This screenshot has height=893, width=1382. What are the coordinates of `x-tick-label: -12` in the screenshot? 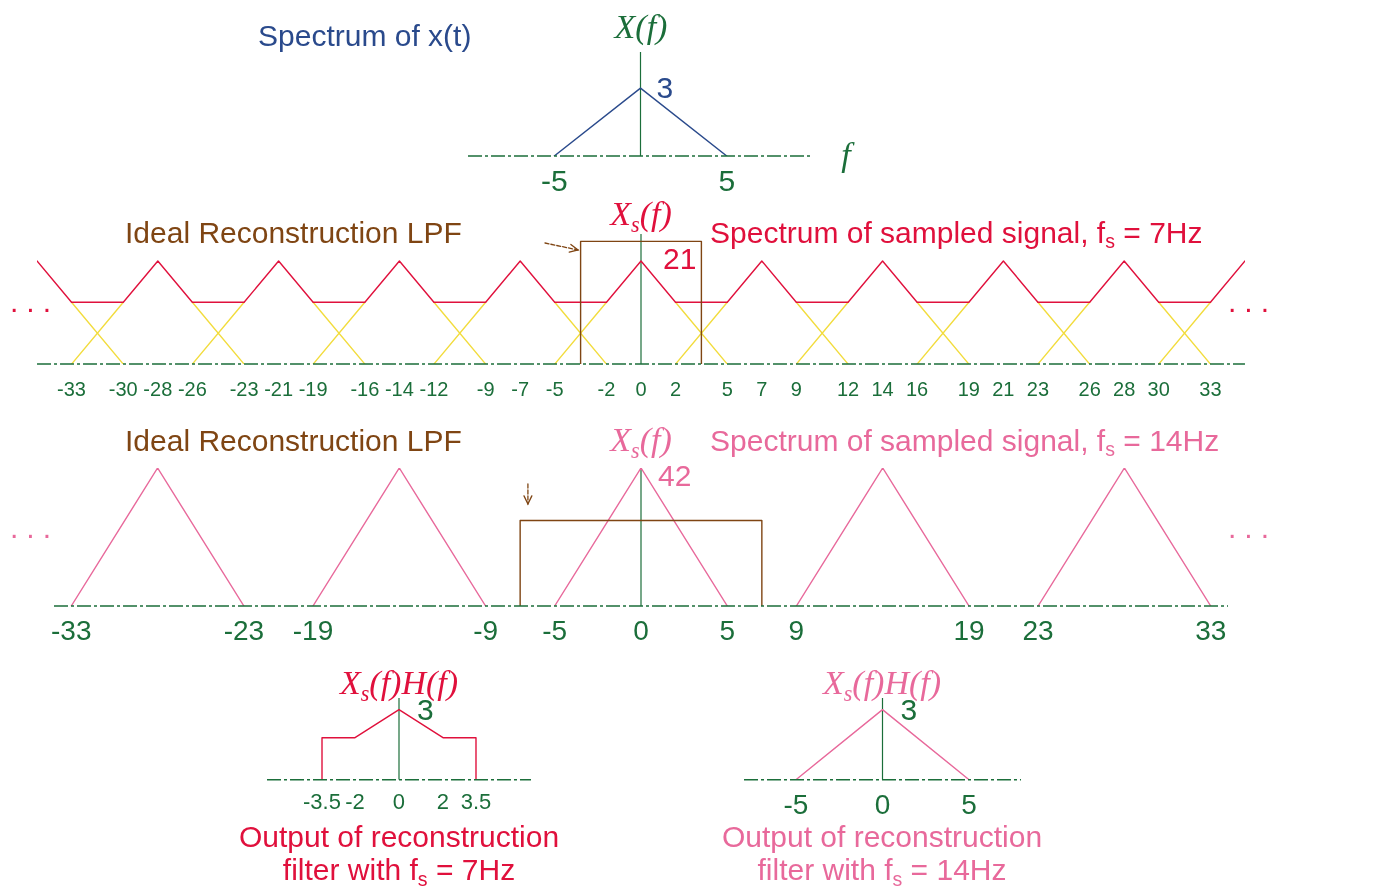 It's located at (434, 388).